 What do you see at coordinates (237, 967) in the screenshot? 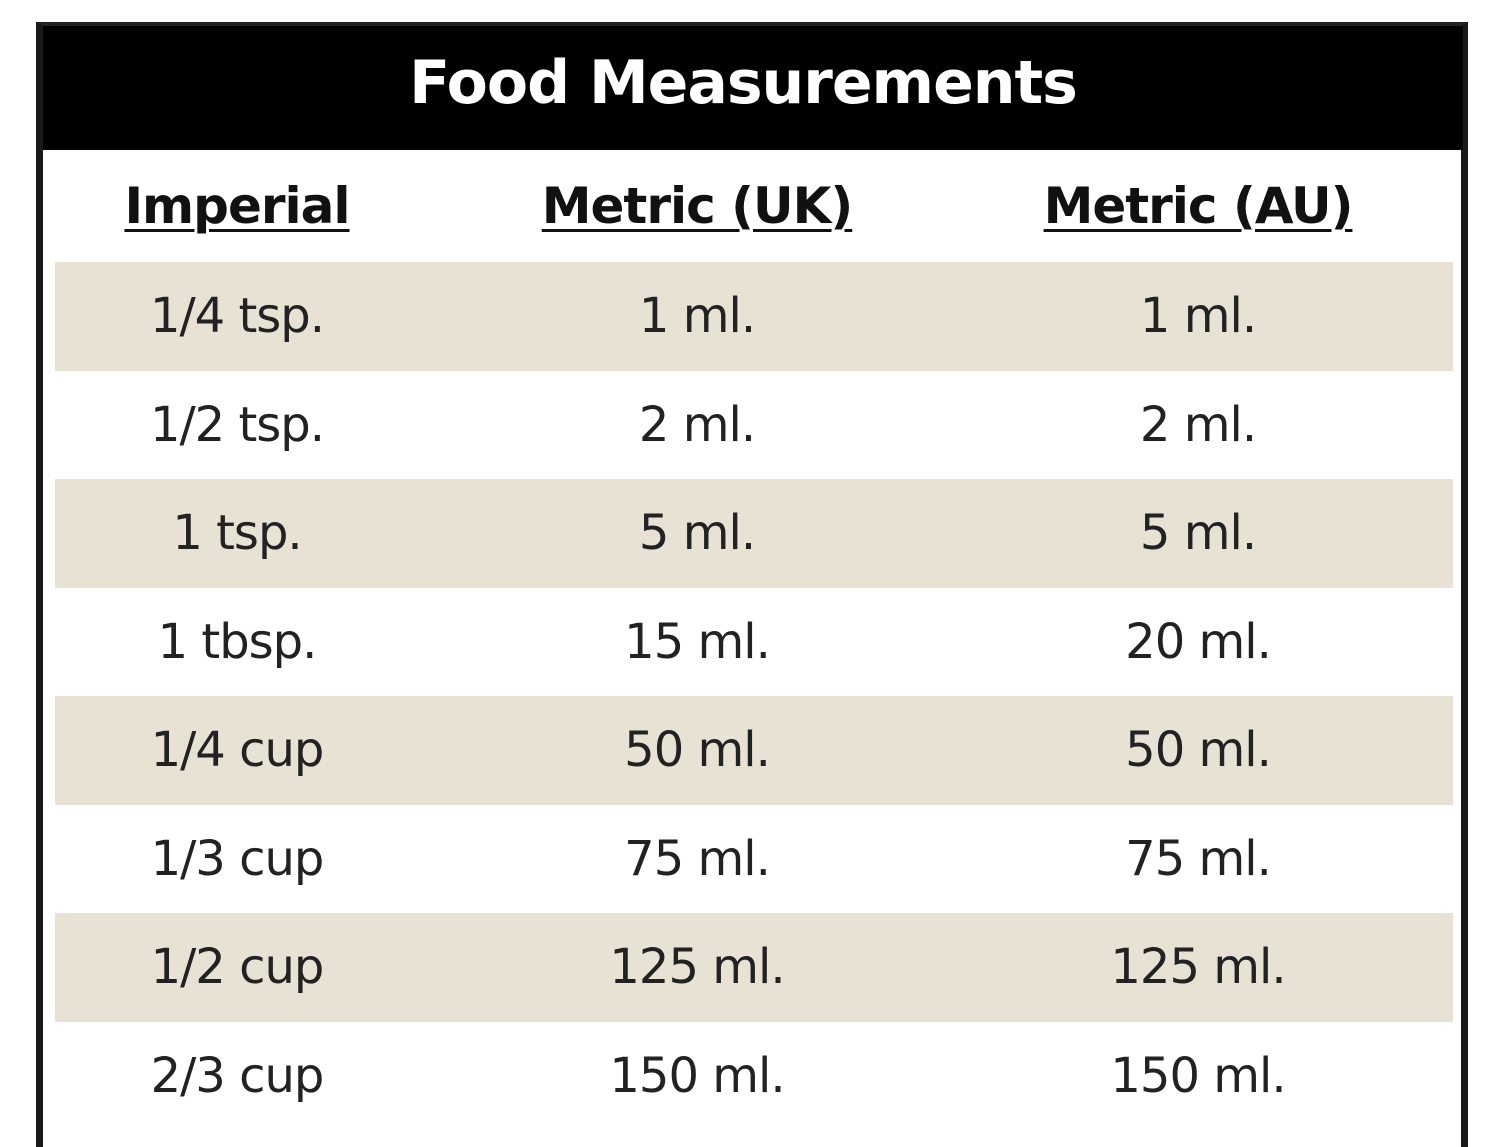
I see `imperial-cell: 1/2 cup` at bounding box center [237, 967].